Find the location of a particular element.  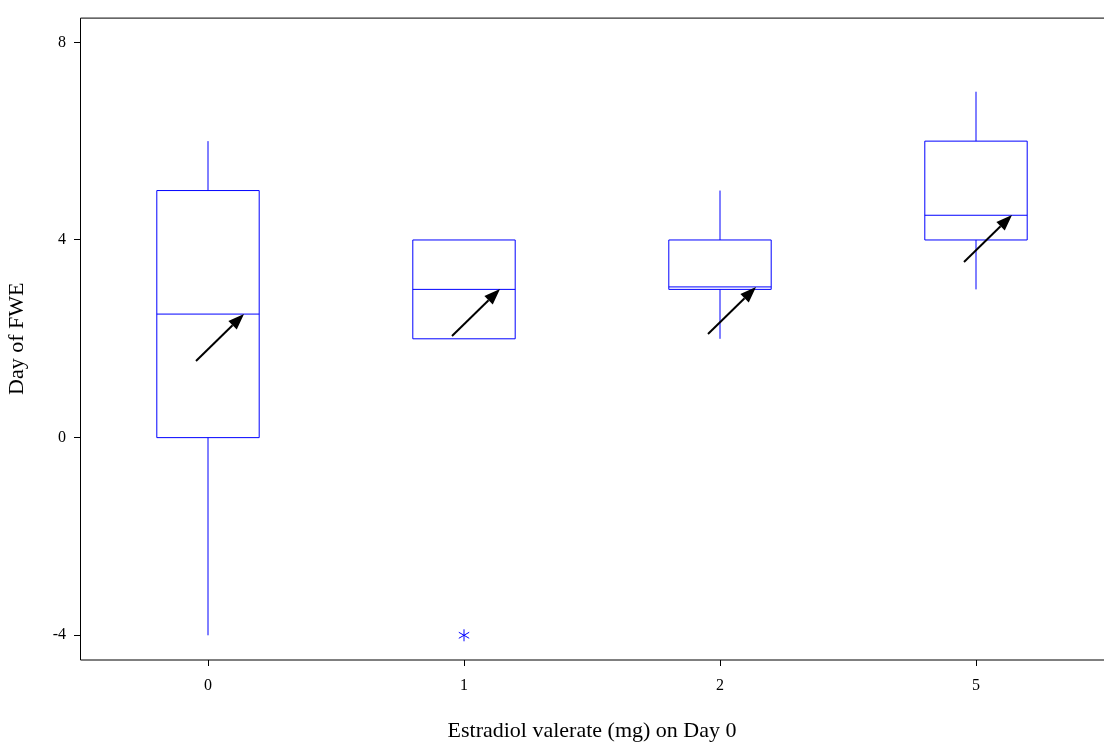

x-tick-label: 0 is located at coordinates (208, 684).